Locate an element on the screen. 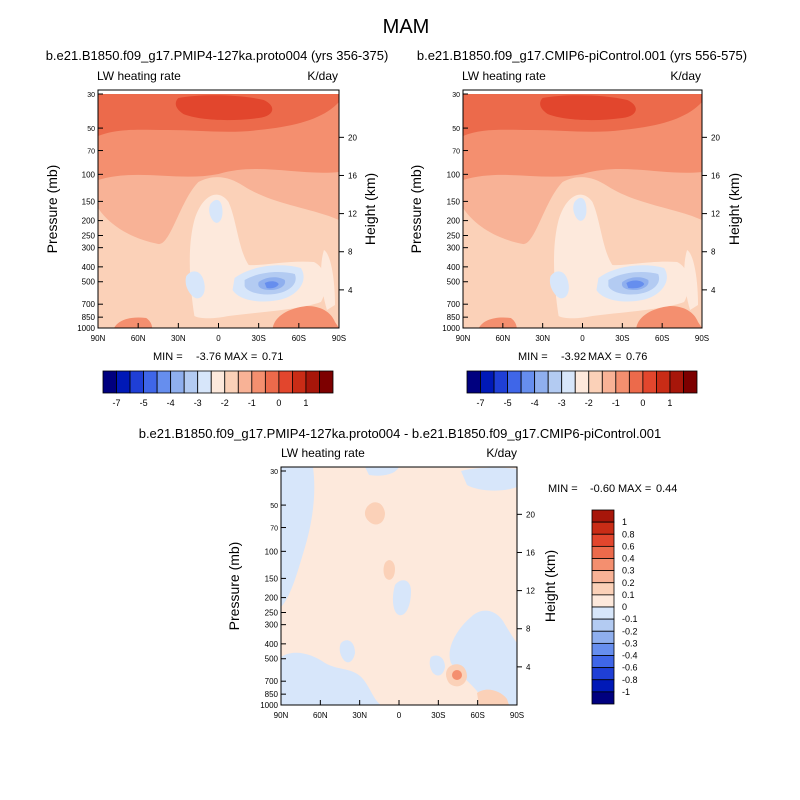 The width and height of the screenshot is (800, 800). colorbar-label: -0.1 is located at coordinates (630, 619).